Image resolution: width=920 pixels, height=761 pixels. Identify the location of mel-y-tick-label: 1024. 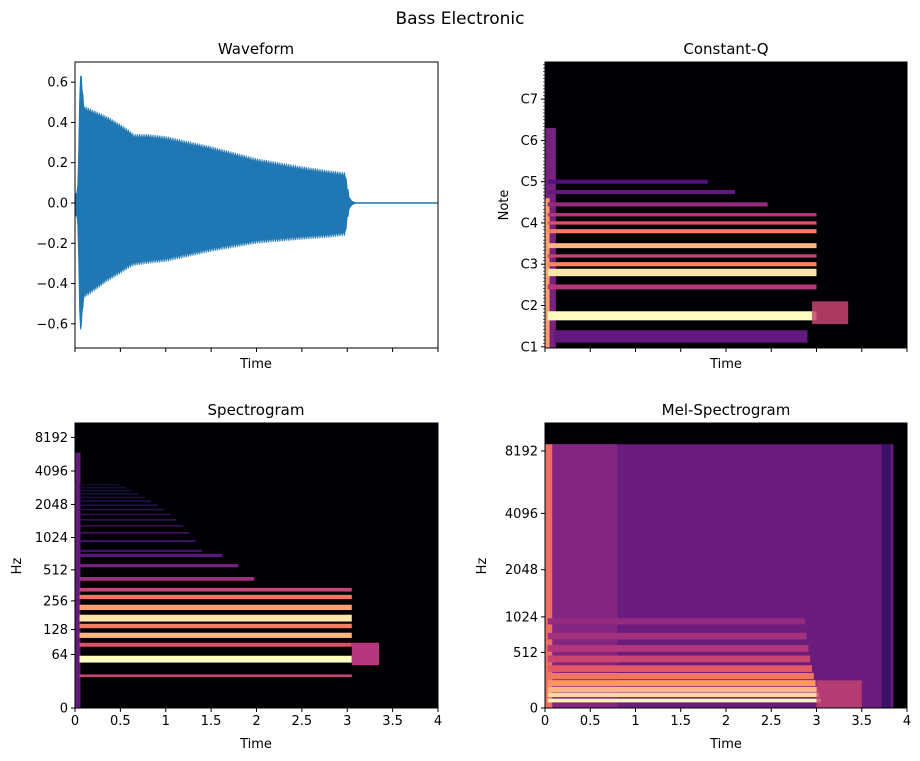
(521, 617).